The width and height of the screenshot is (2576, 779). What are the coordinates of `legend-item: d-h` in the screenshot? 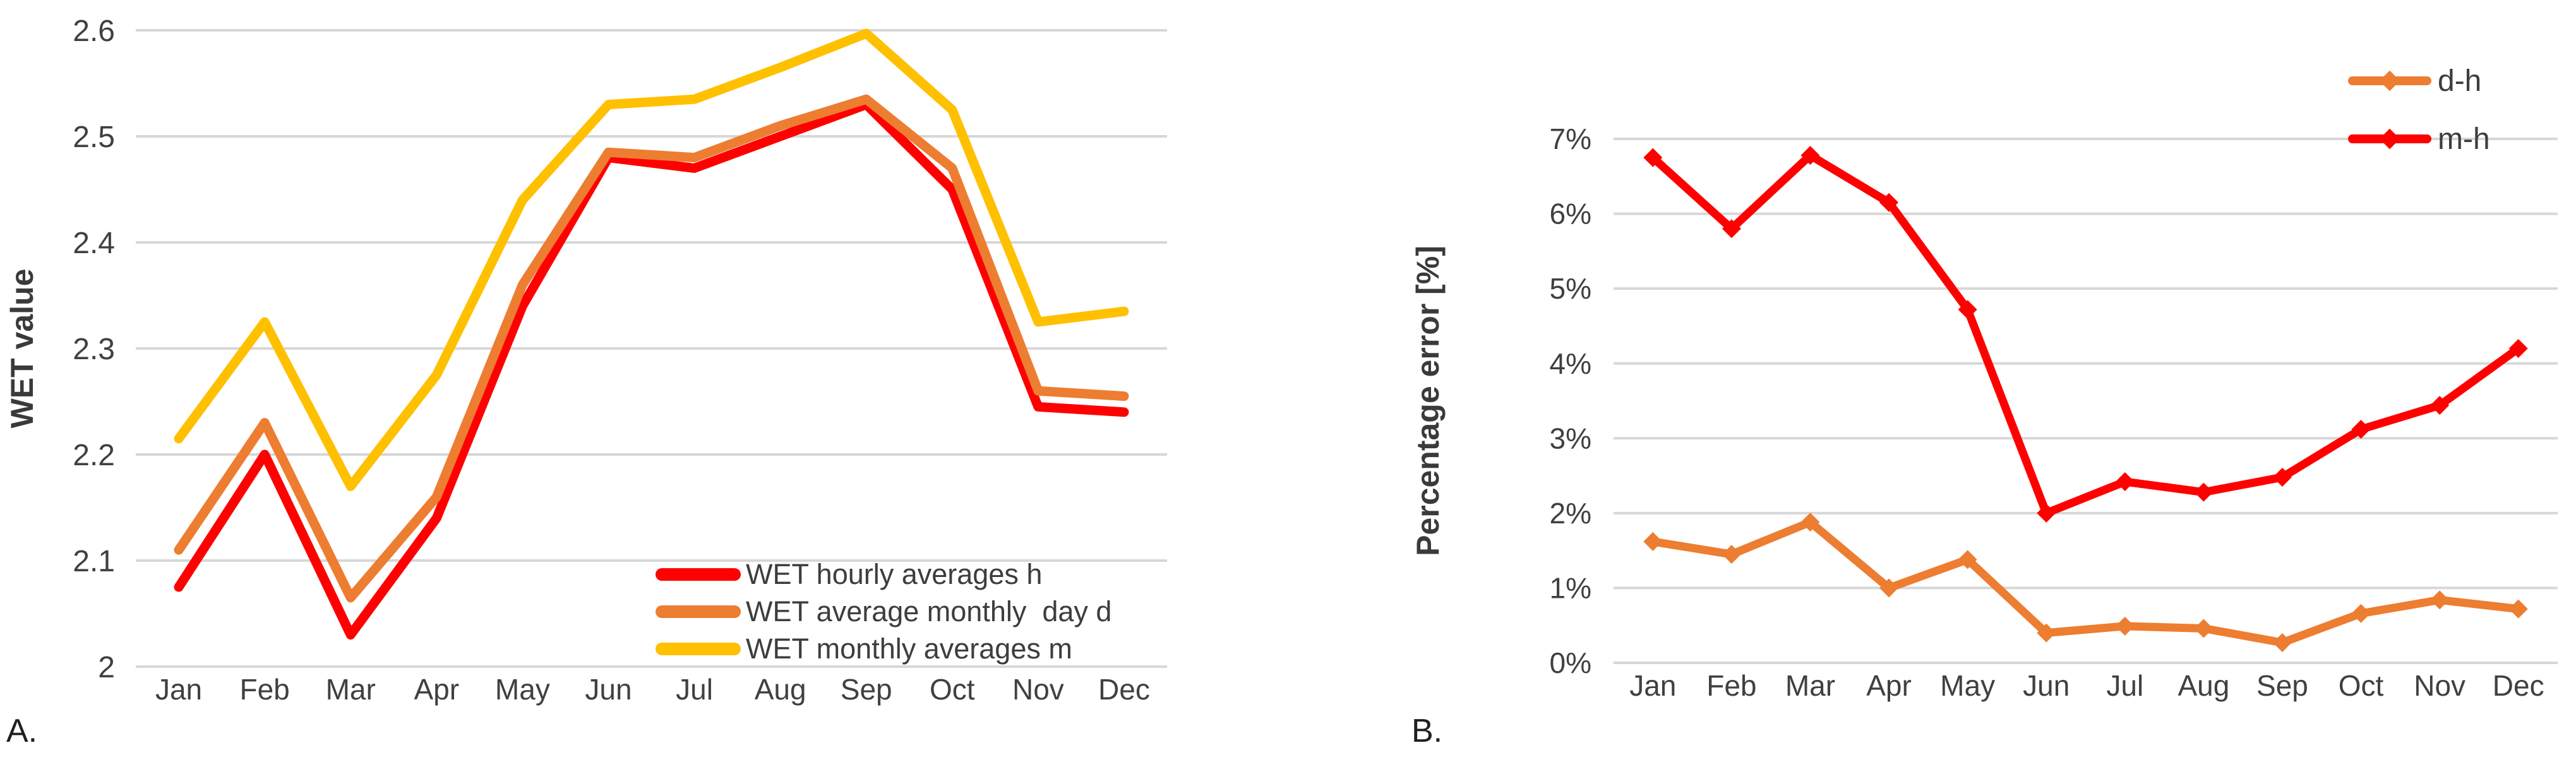 It's located at (2419, 81).